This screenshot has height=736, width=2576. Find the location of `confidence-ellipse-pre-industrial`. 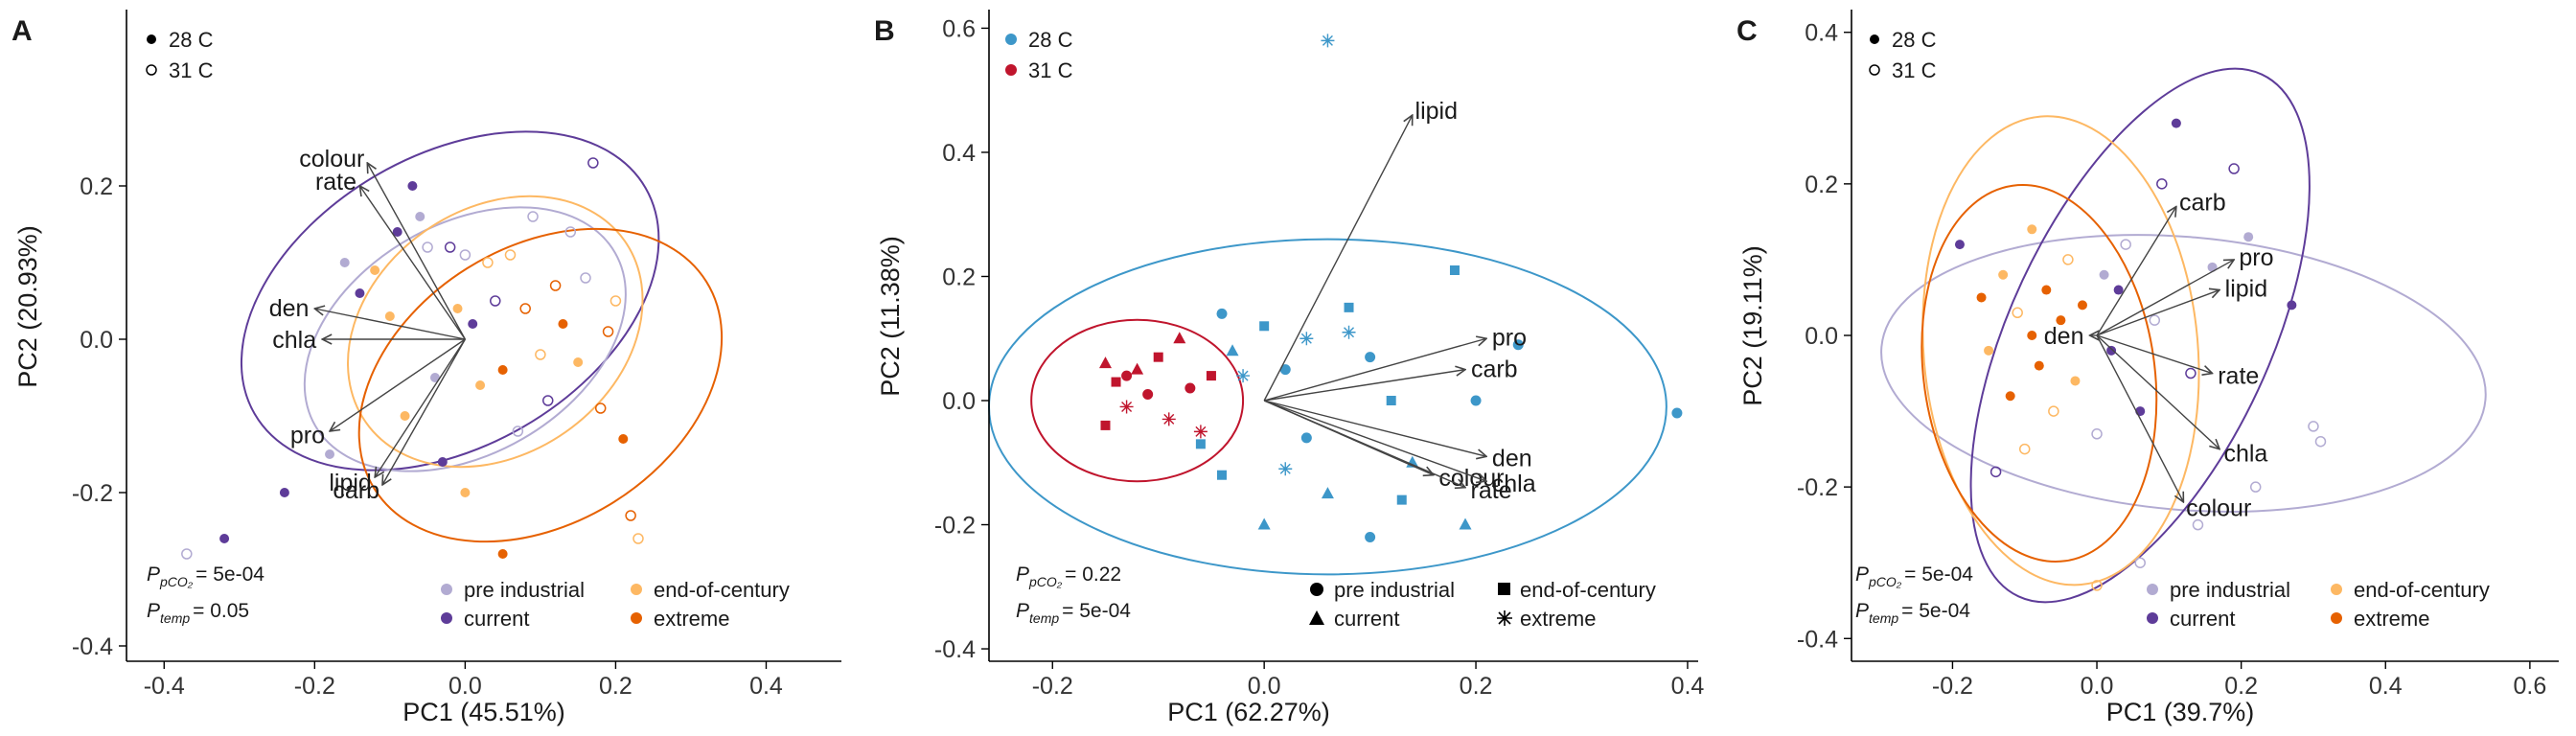

confidence-ellipse-pre-industrial is located at coordinates (465, 339).